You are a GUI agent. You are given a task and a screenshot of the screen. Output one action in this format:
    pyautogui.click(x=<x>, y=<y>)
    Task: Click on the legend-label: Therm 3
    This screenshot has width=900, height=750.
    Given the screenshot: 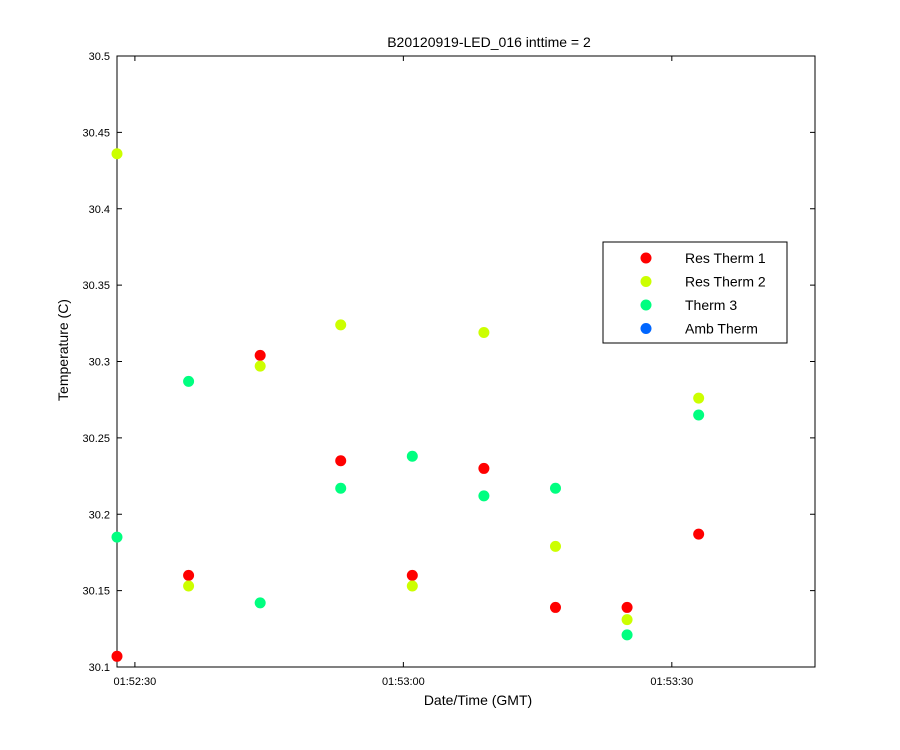 What is the action you would take?
    pyautogui.click(x=711, y=305)
    